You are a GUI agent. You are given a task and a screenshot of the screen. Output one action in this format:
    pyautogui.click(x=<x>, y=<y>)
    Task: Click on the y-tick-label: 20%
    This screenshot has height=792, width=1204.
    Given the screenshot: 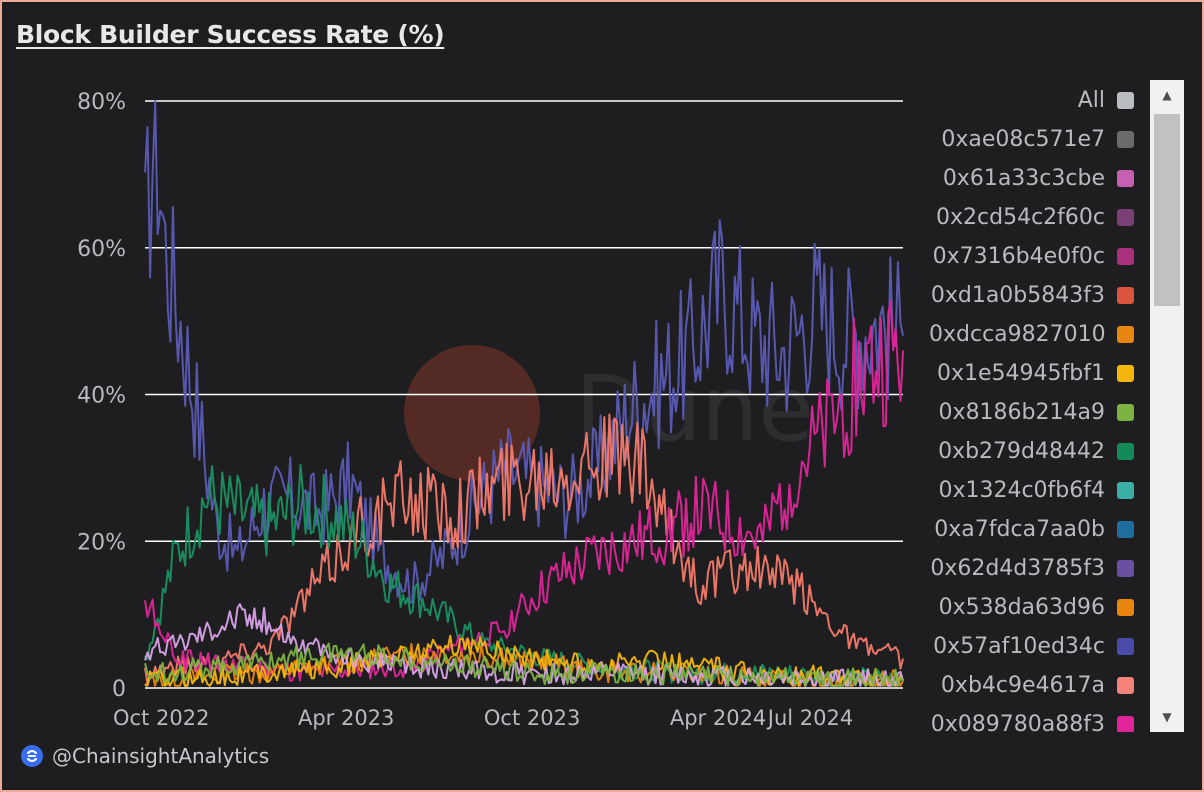 What is the action you would take?
    pyautogui.click(x=101, y=542)
    